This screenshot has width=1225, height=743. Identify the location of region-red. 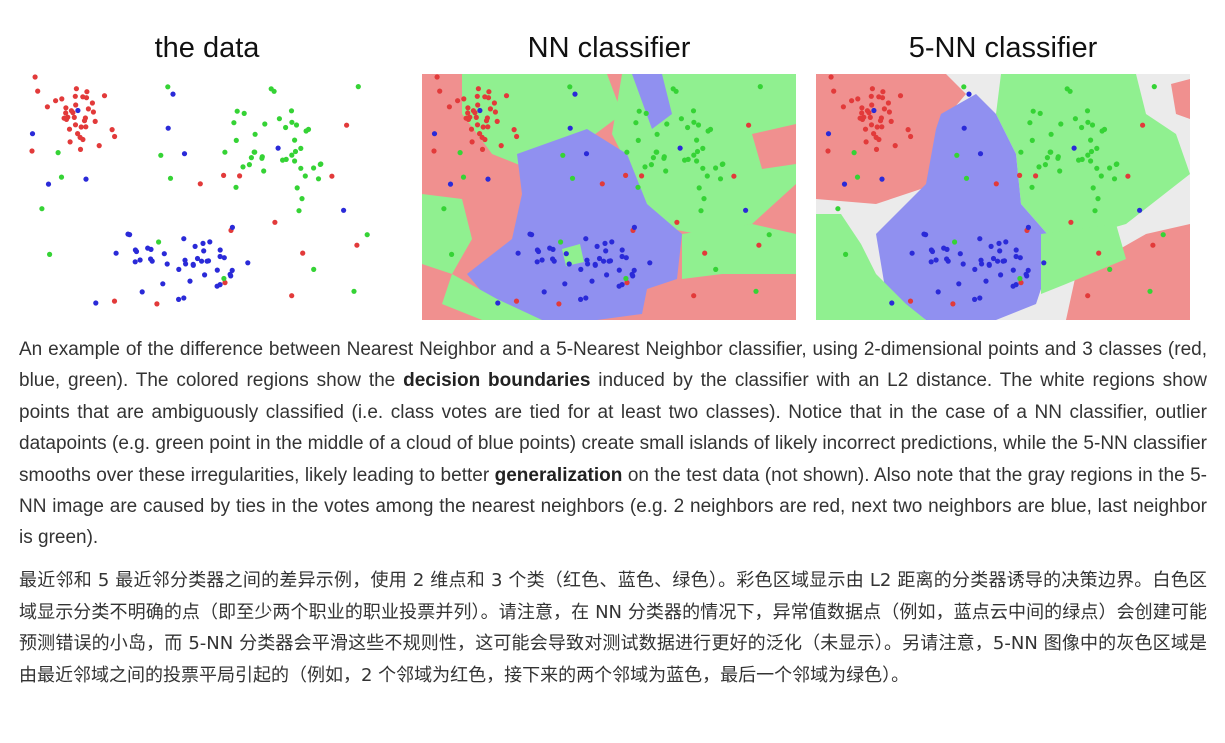
(457, 121).